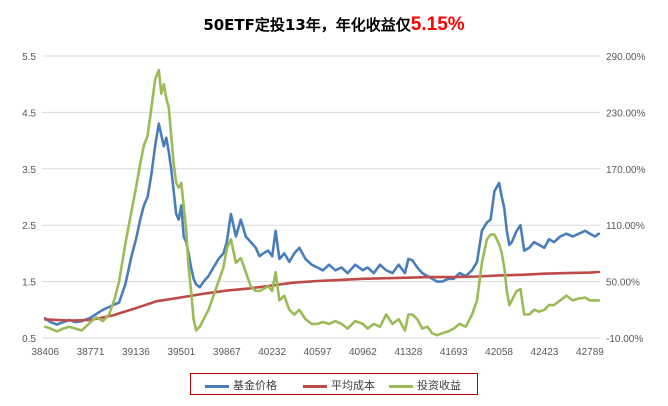  Describe the element at coordinates (625, 226) in the screenshot. I see `y-right-tick-label: 110.00%` at that location.